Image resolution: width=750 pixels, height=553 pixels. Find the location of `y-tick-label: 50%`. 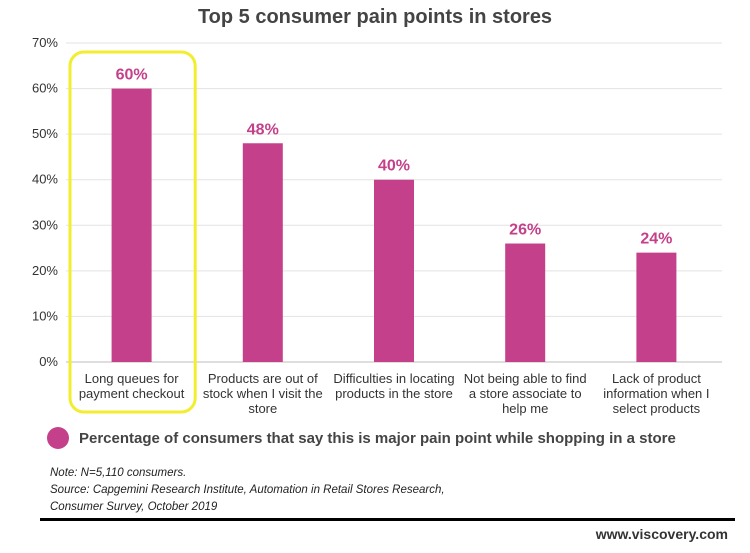

y-tick-label: 50% is located at coordinates (45, 133).